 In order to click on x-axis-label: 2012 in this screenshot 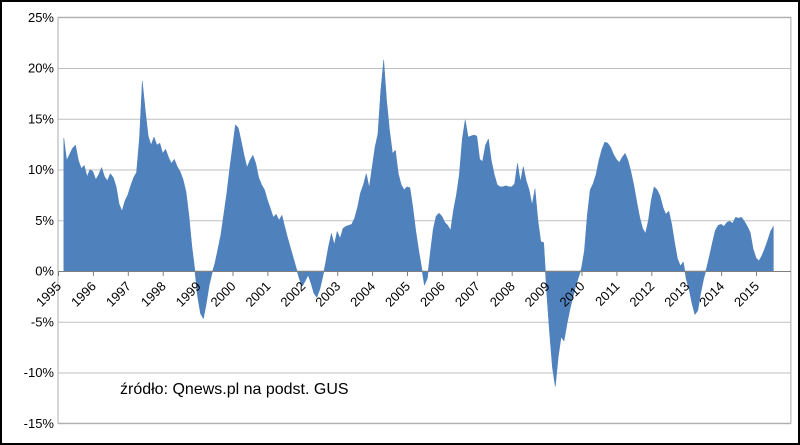, I will do `click(641, 294)`.